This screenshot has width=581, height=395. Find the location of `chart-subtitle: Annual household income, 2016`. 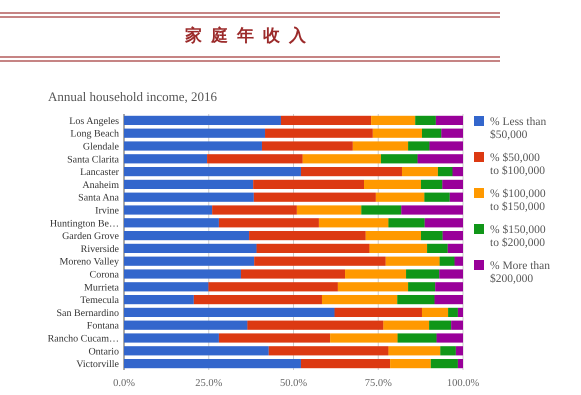

chart-subtitle: Annual household income, 2016 is located at coordinates (133, 96).